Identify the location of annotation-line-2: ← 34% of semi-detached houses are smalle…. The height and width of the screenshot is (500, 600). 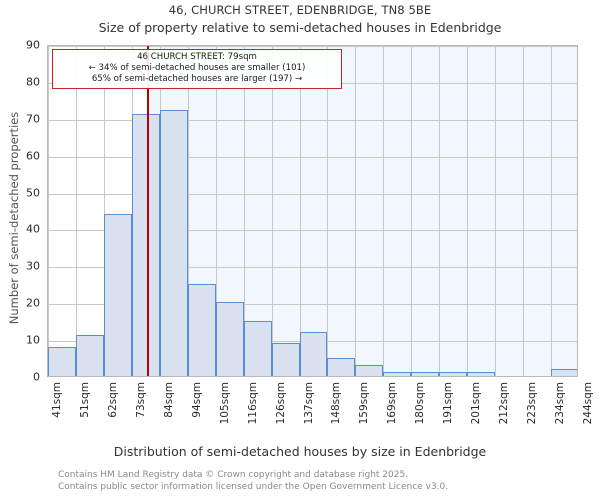
(197, 68).